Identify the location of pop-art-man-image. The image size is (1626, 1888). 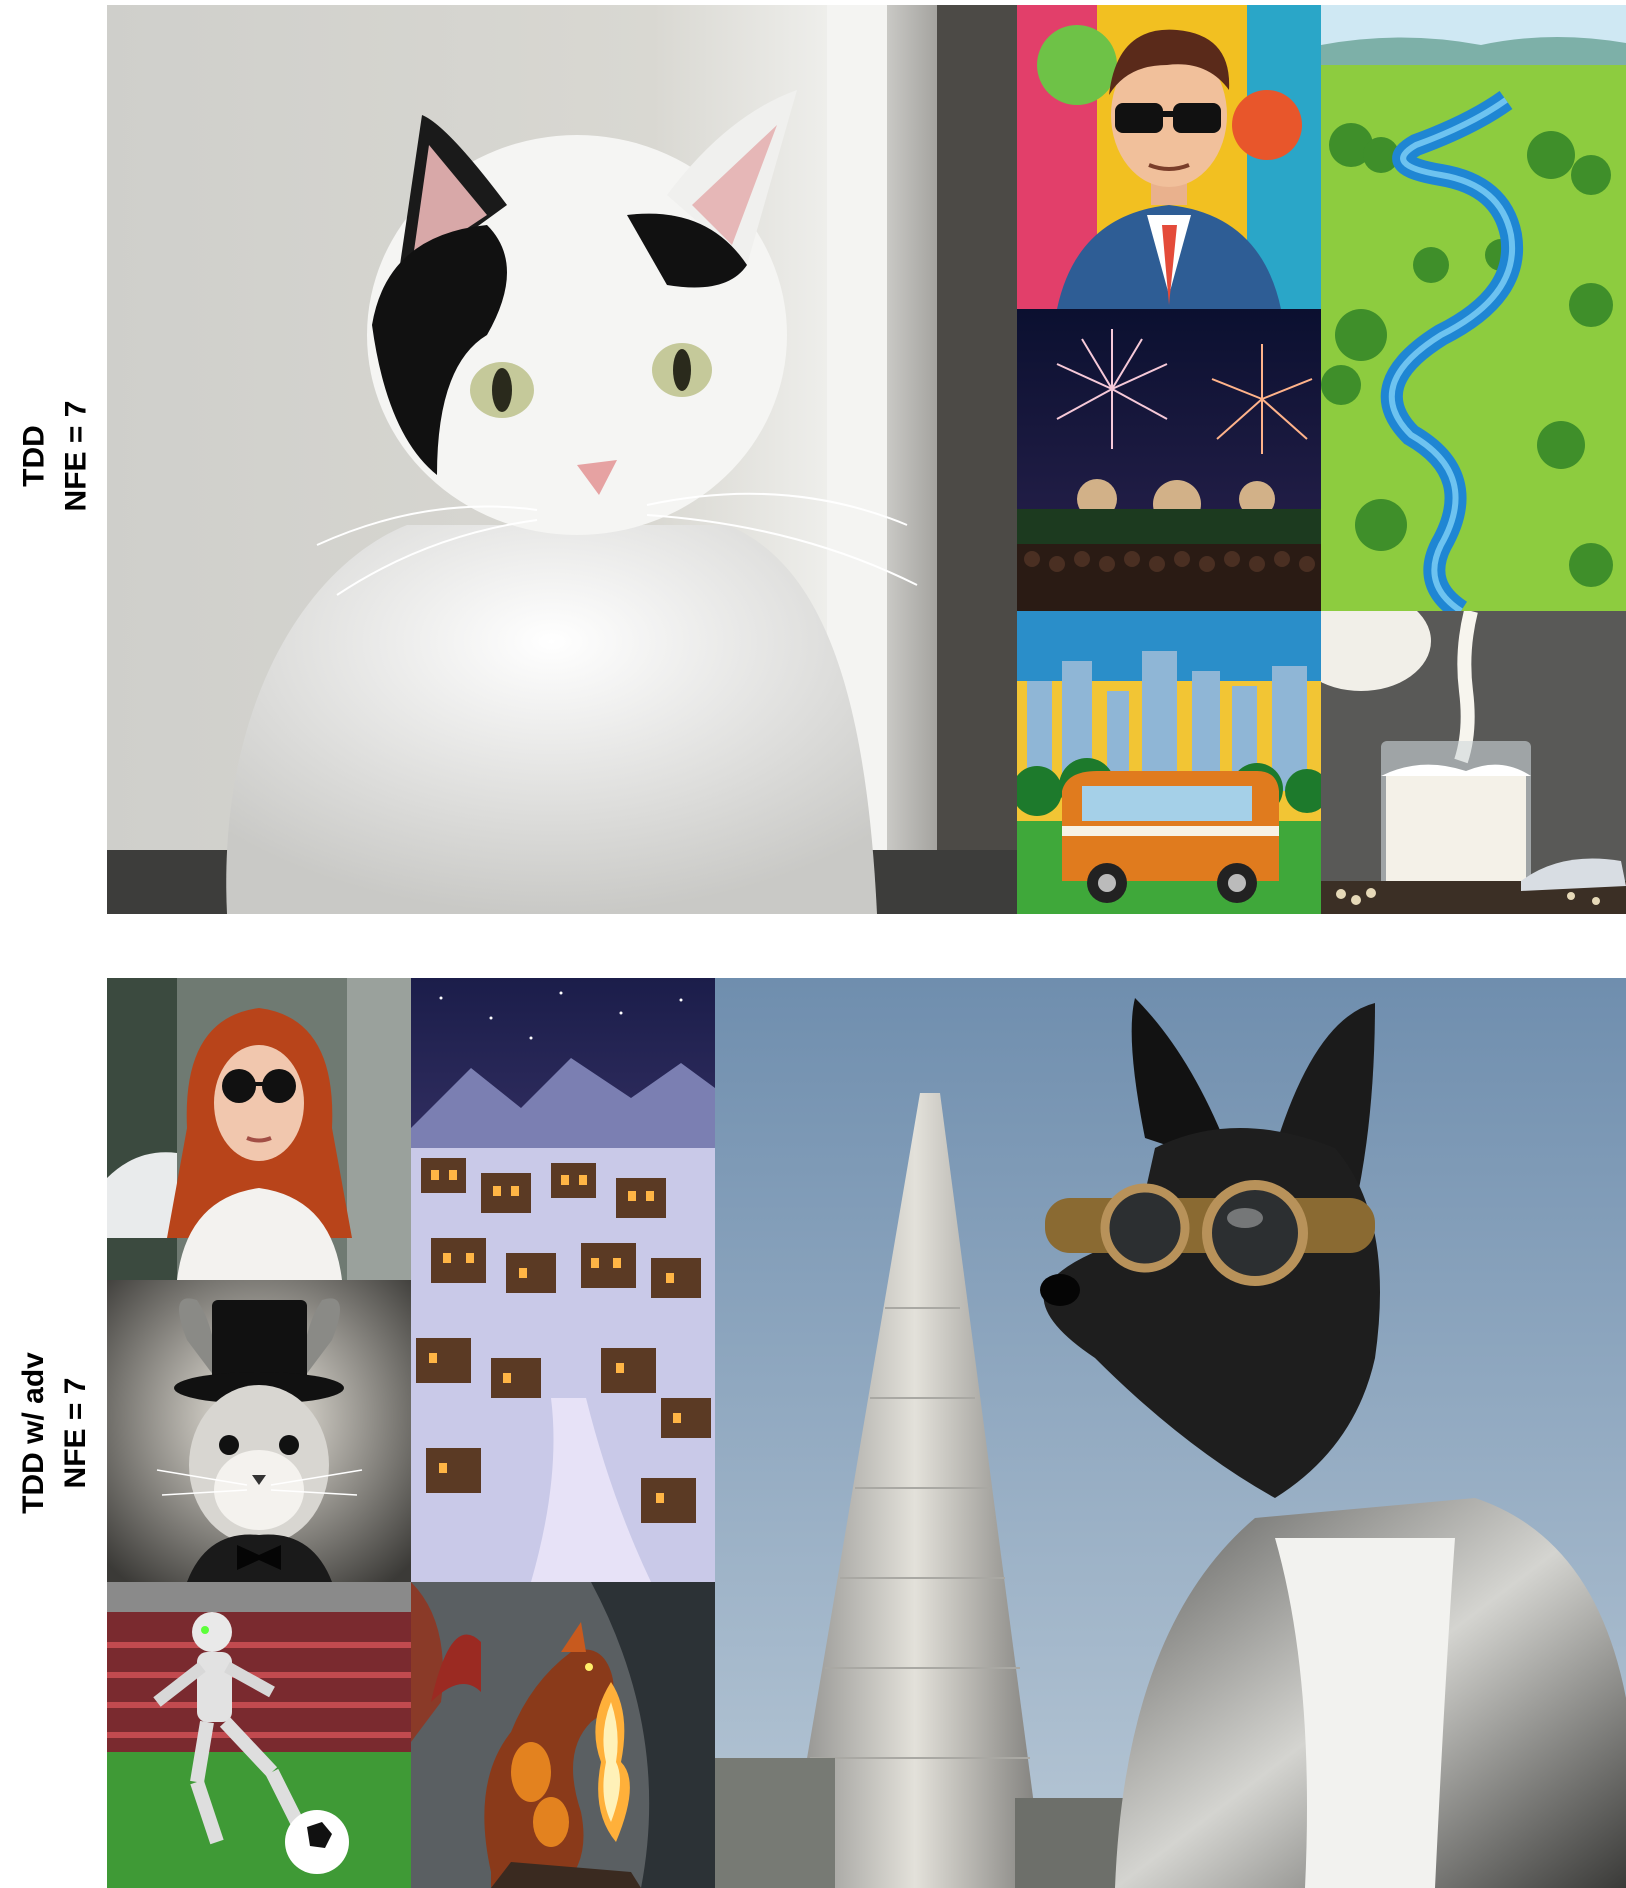
(1169, 157).